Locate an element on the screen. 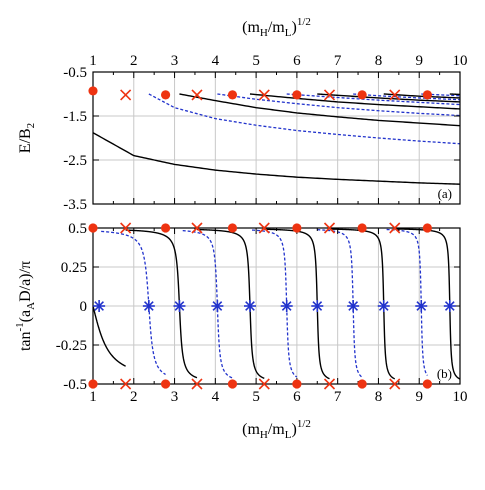 The height and width of the screenshot is (490, 485). panel-a-xtick-label-9: 10 is located at coordinates (460, 61).